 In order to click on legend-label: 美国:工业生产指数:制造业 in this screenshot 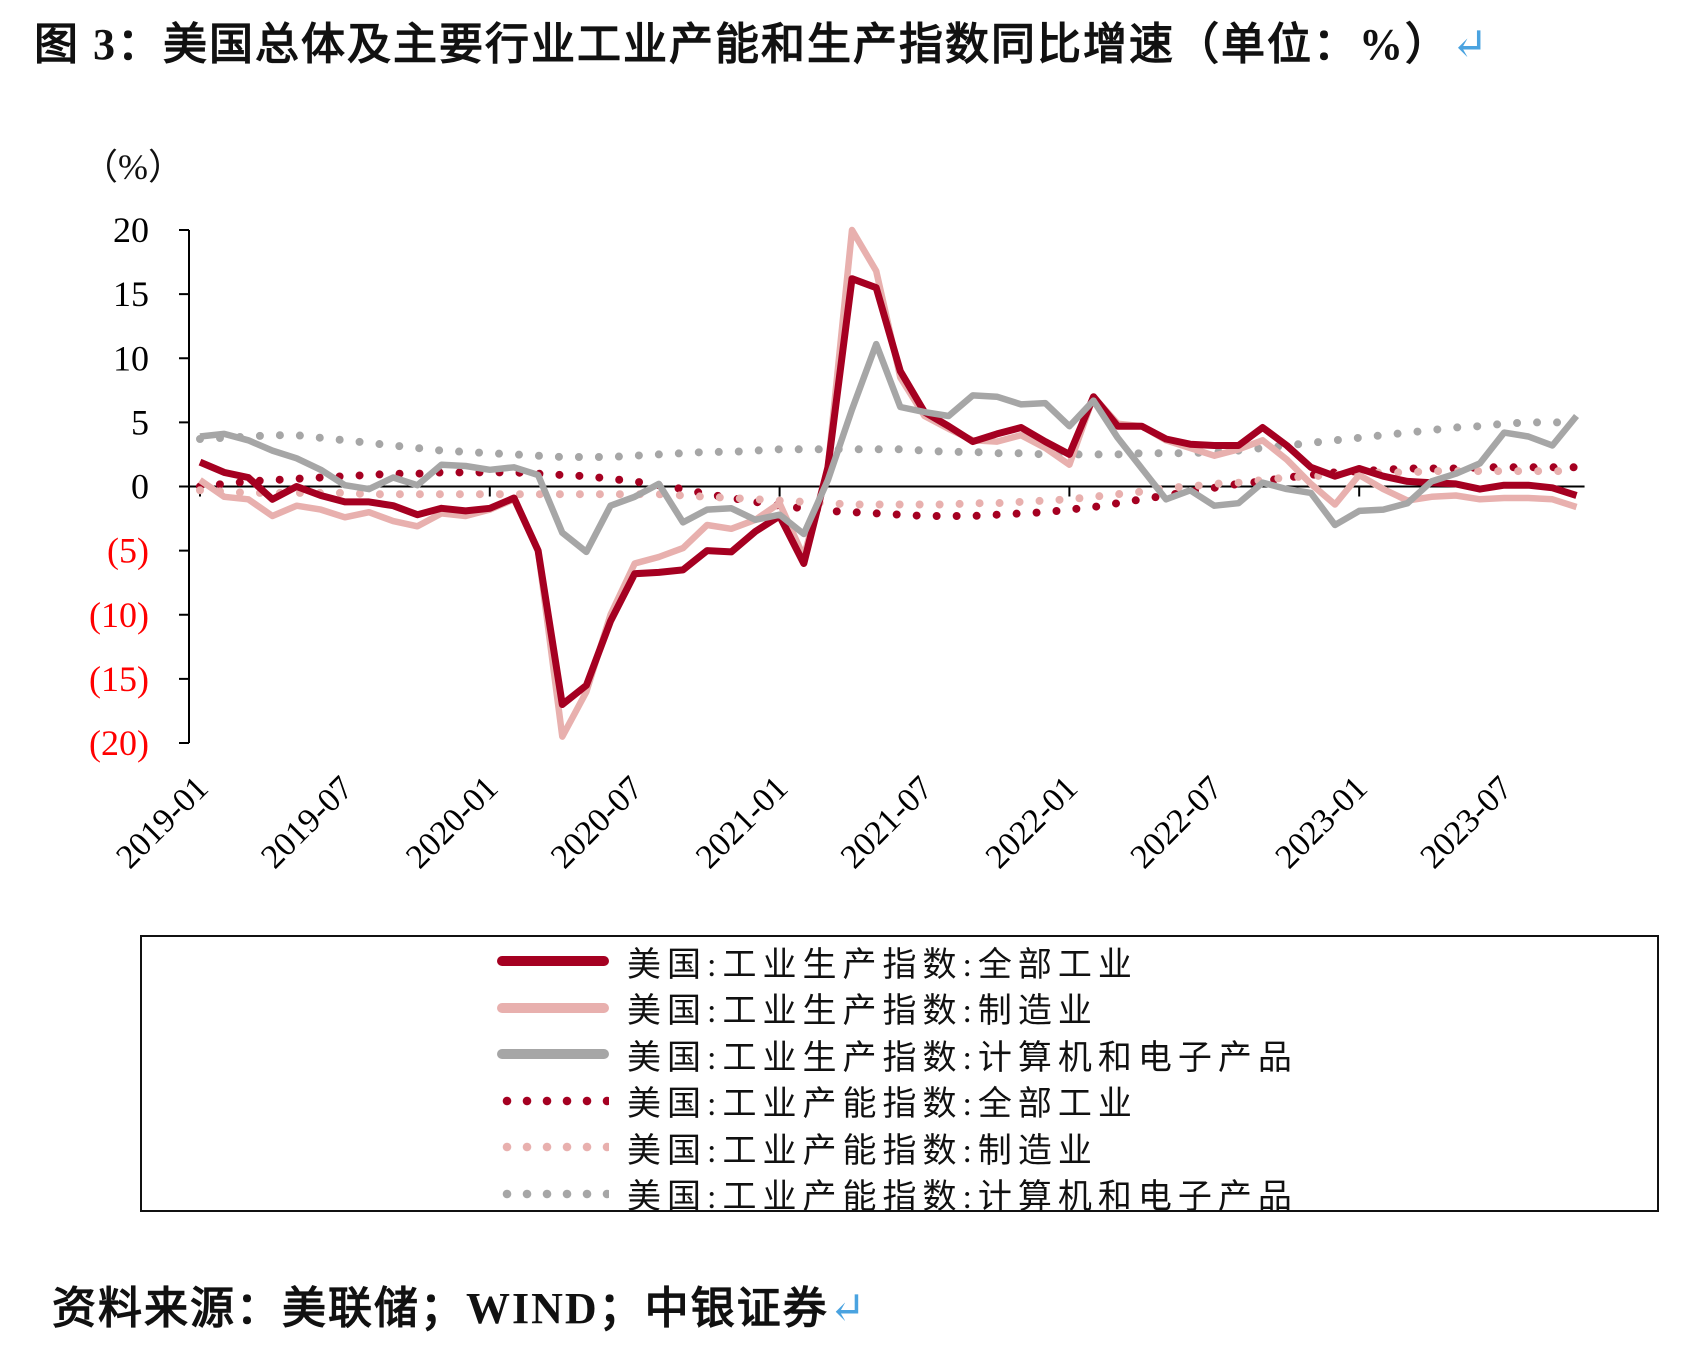, I will do `click(862, 1011)`.